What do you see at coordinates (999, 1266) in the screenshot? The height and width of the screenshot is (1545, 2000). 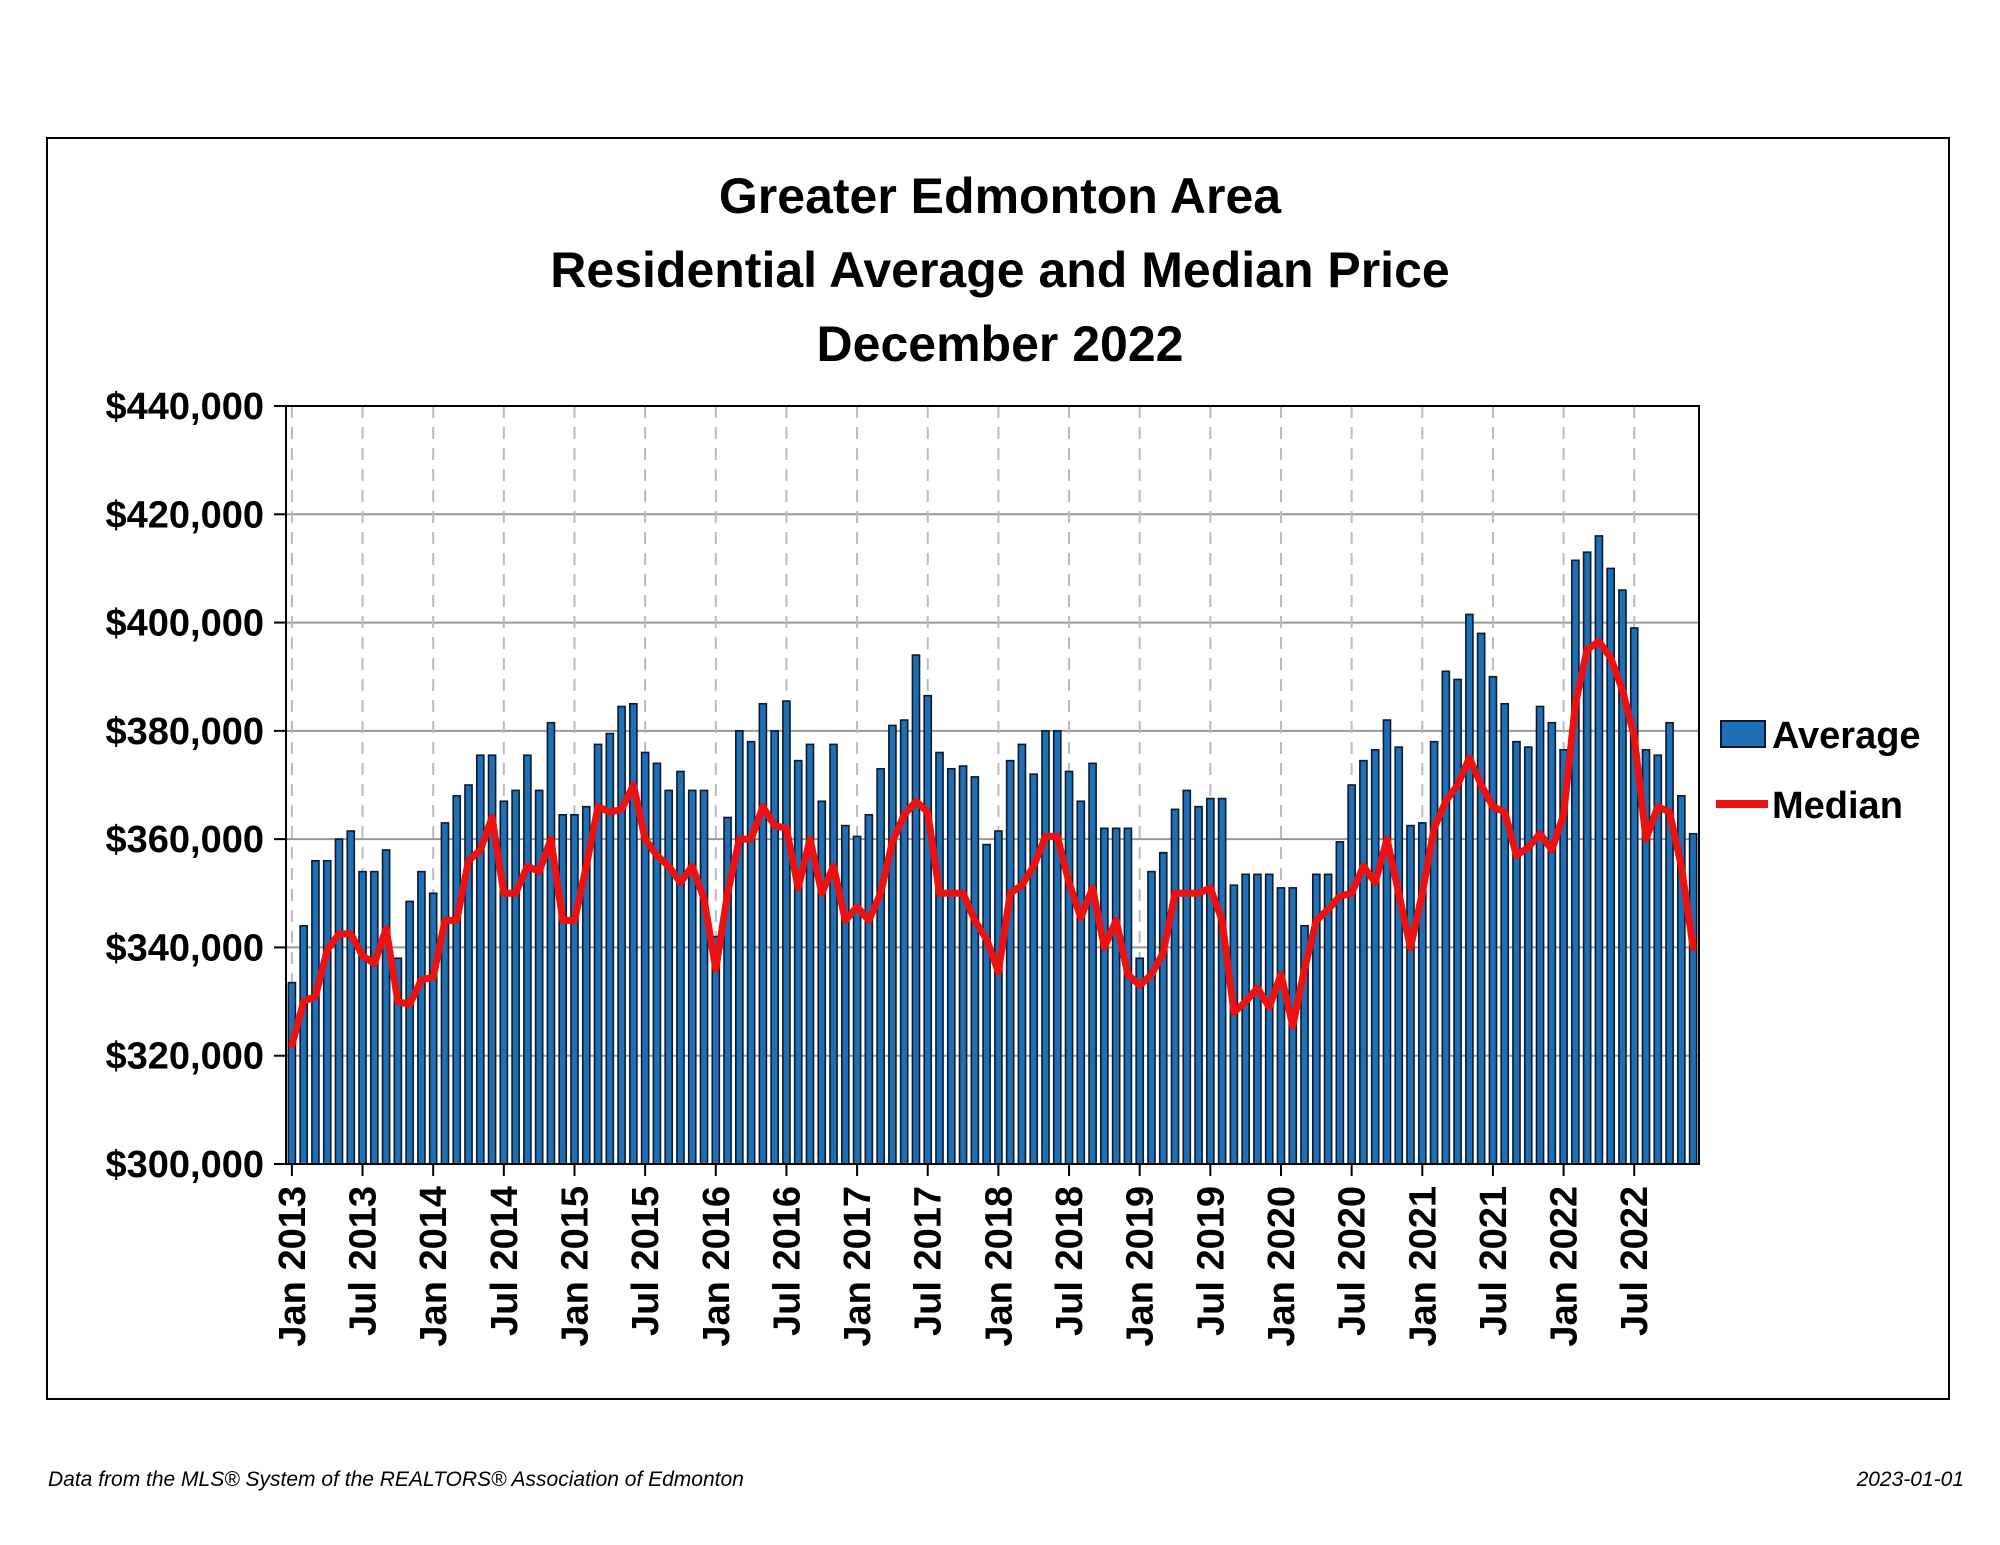 I see `x-tick-label: Jan 2018` at bounding box center [999, 1266].